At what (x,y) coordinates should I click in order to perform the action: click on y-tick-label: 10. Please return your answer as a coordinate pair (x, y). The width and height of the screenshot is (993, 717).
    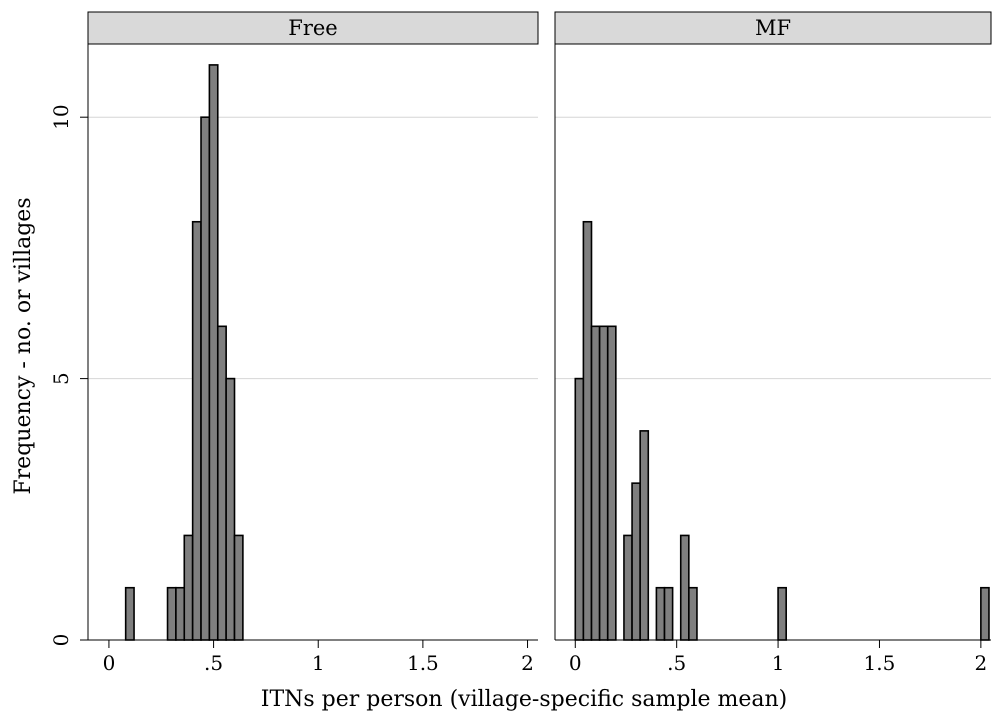
    Looking at the image, I should click on (61, 116).